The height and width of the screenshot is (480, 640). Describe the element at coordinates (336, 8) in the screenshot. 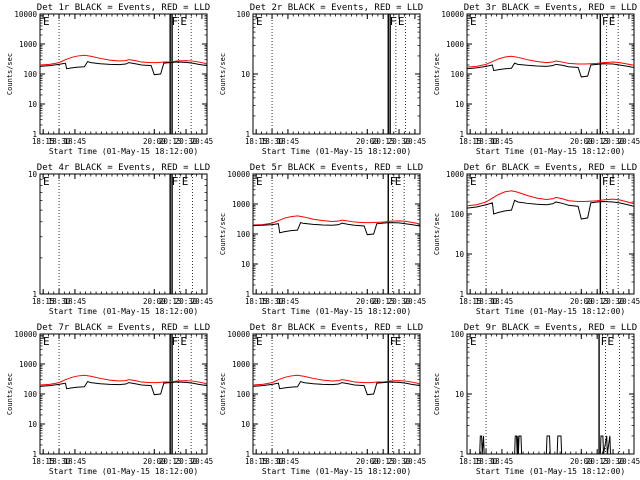

I see `panel-title: Det 2r BLACK = Events, RED = LLD` at that location.